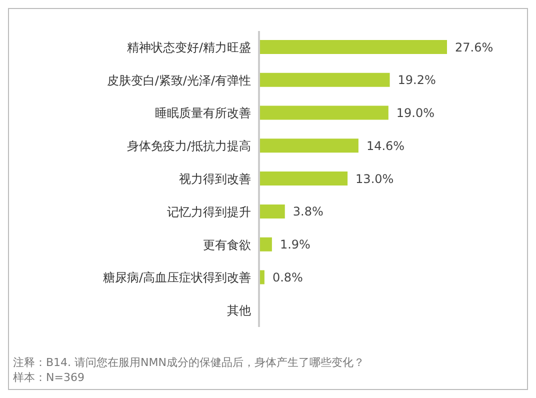 The width and height of the screenshot is (536, 398). I want to click on data-label: 19.2%, so click(417, 80).